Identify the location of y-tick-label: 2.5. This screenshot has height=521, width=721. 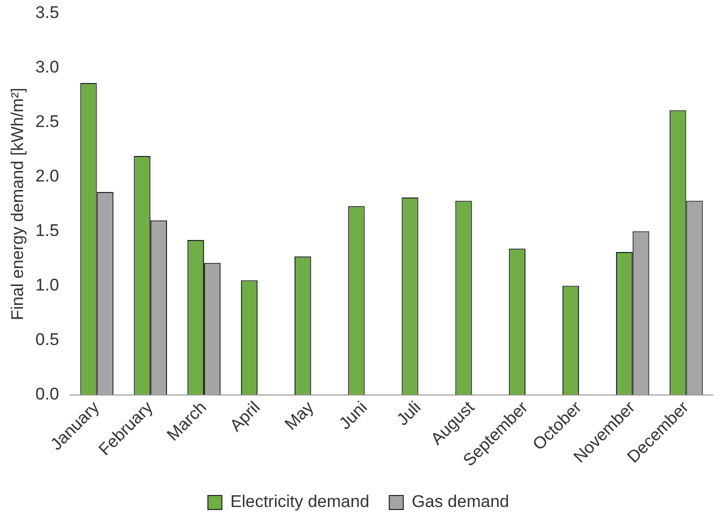
(47, 121).